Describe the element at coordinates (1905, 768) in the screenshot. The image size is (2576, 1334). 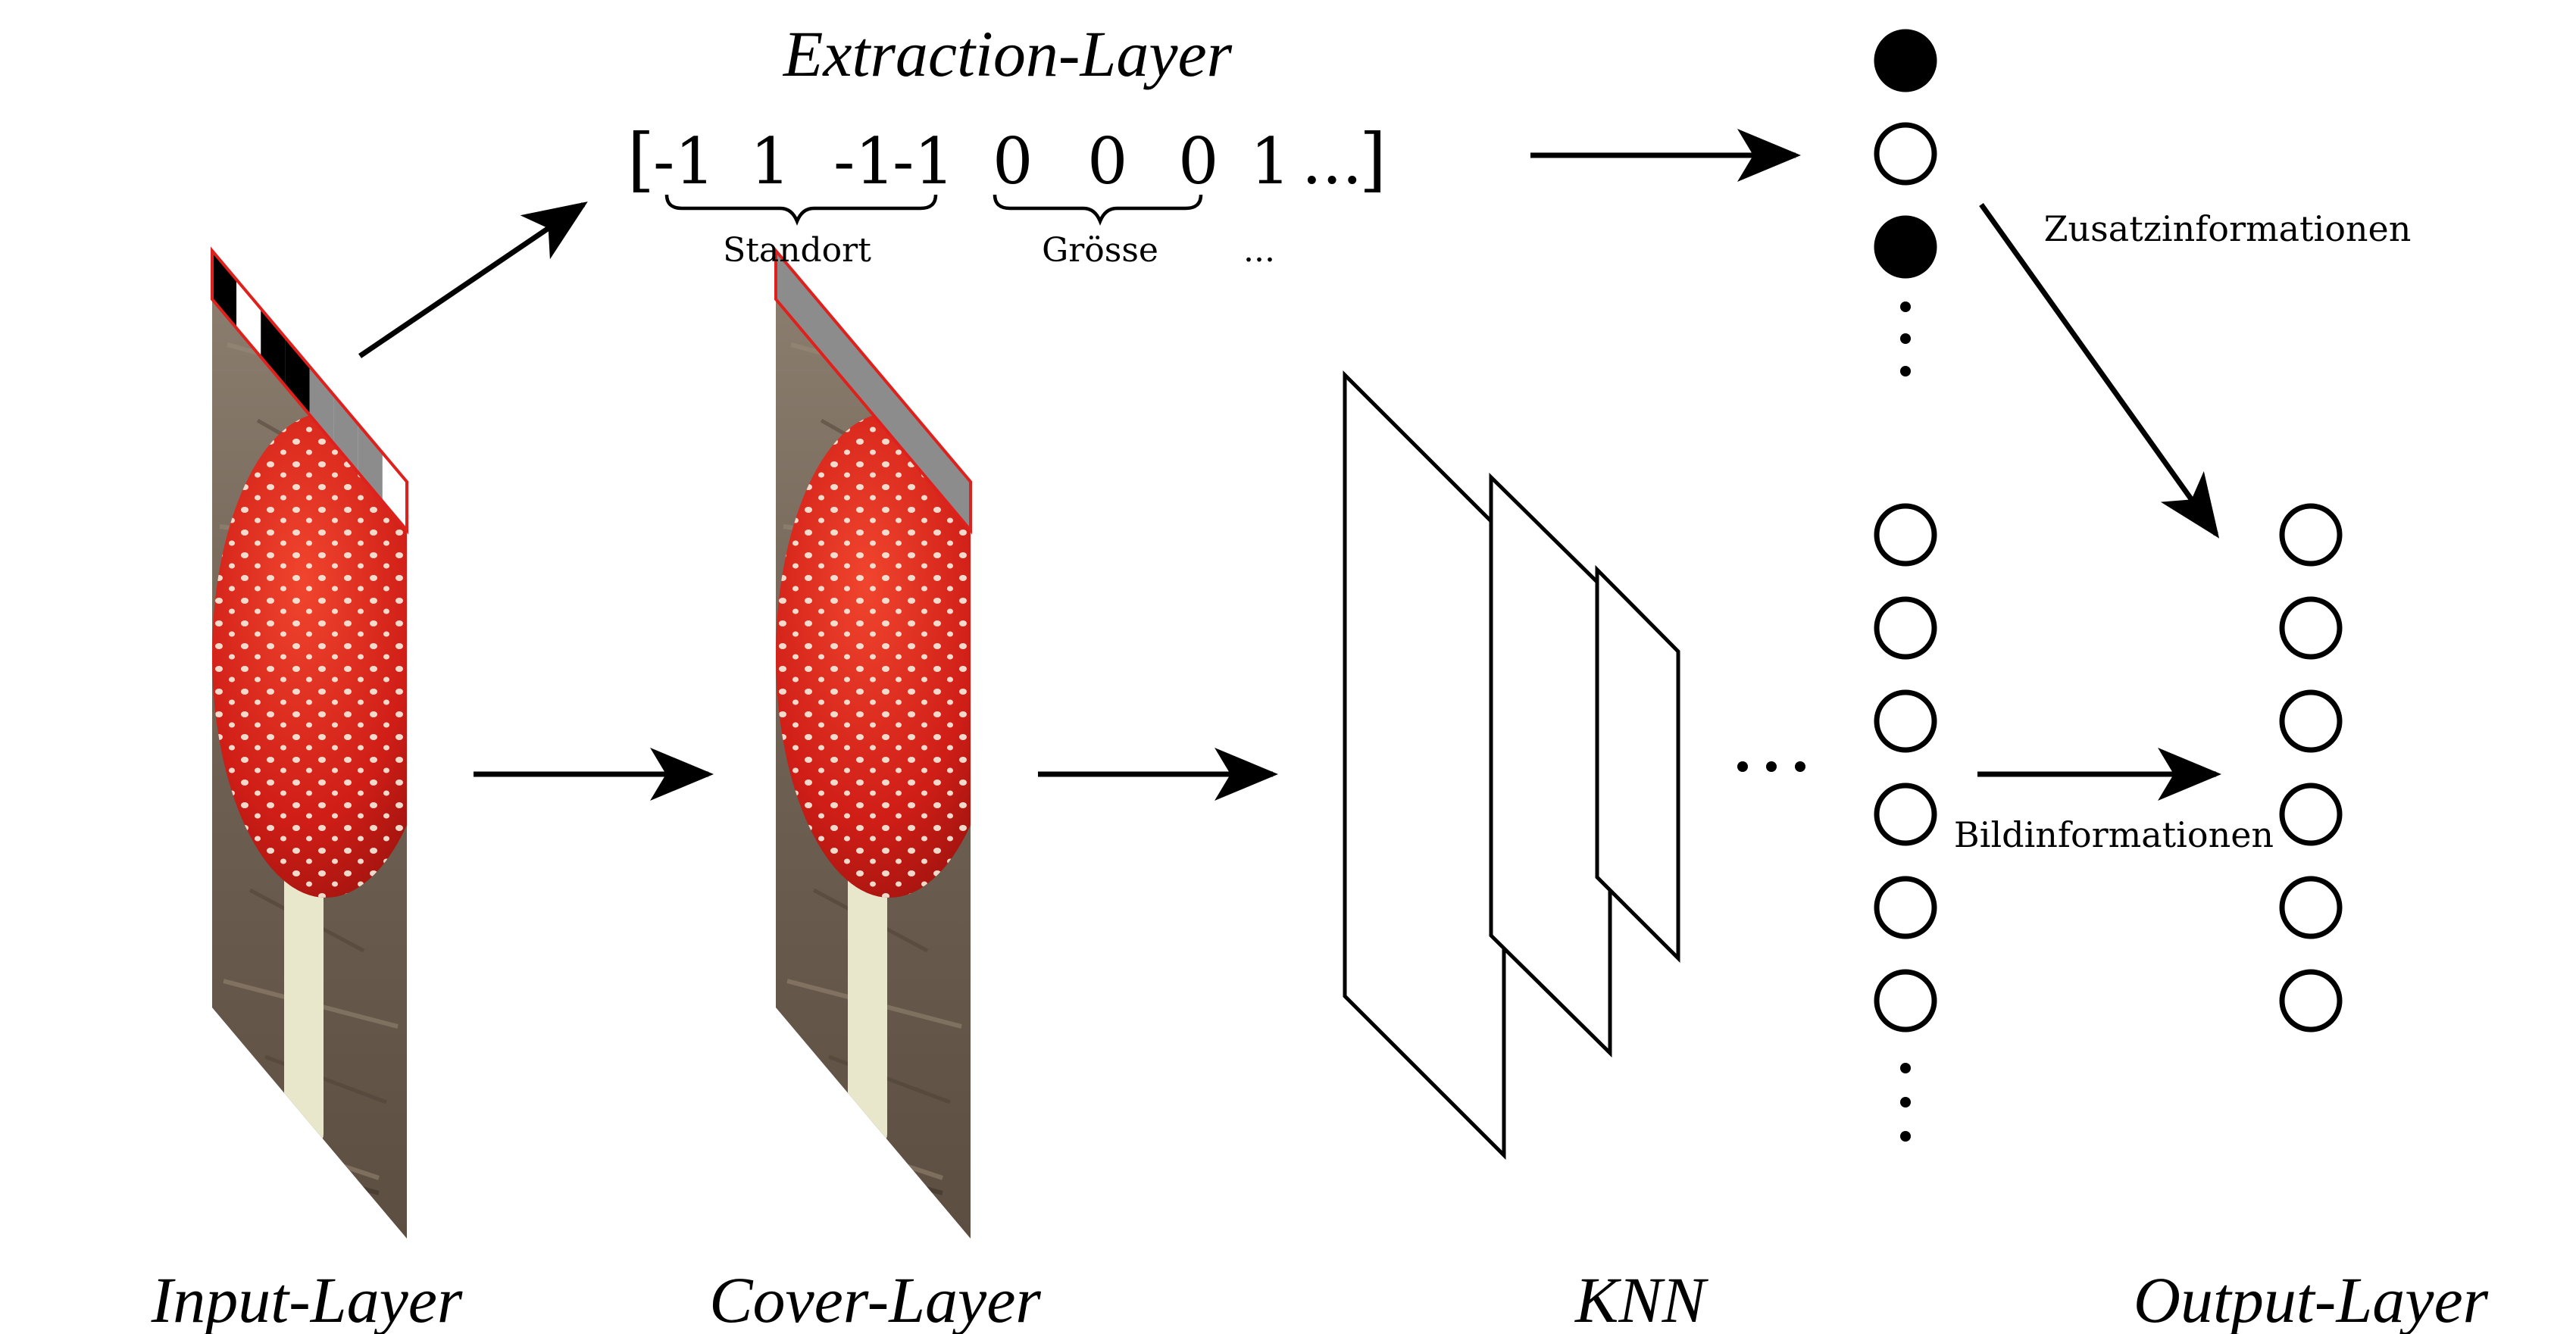
I see `image-neurons` at that location.